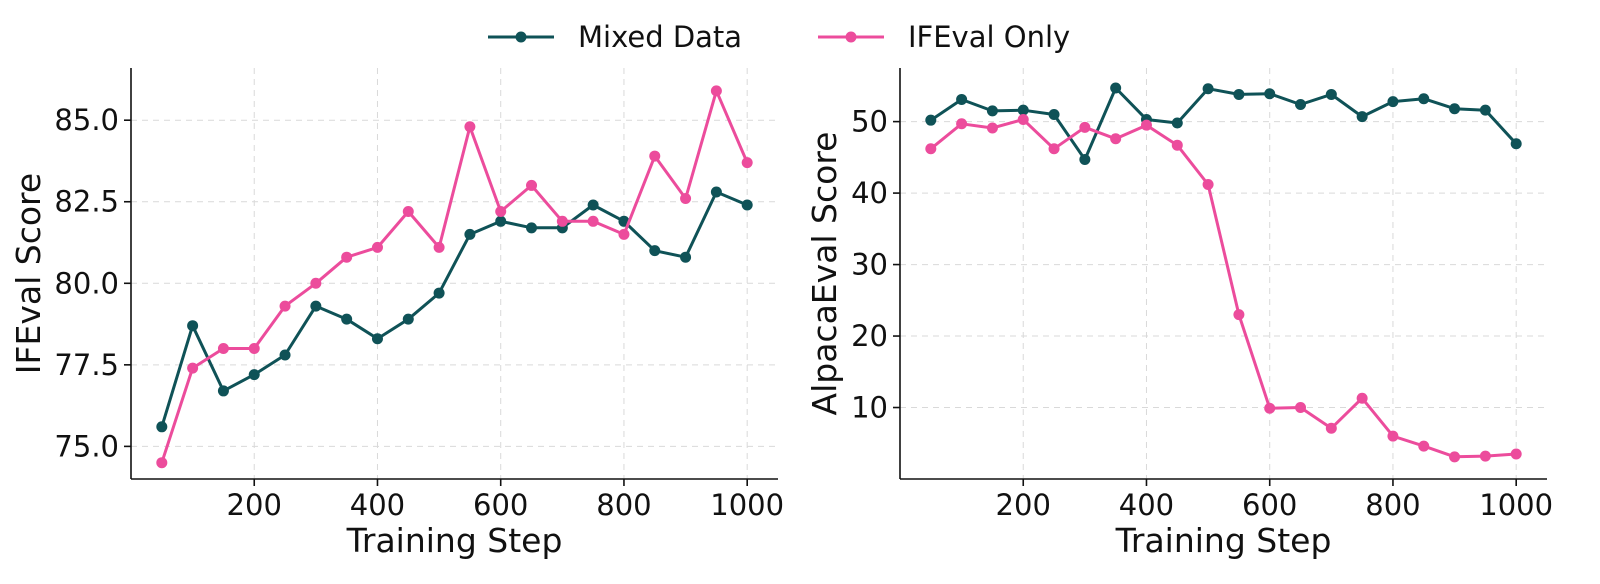 This screenshot has width=1600, height=584. I want to click on y-tick-label: 20, so click(869, 336).